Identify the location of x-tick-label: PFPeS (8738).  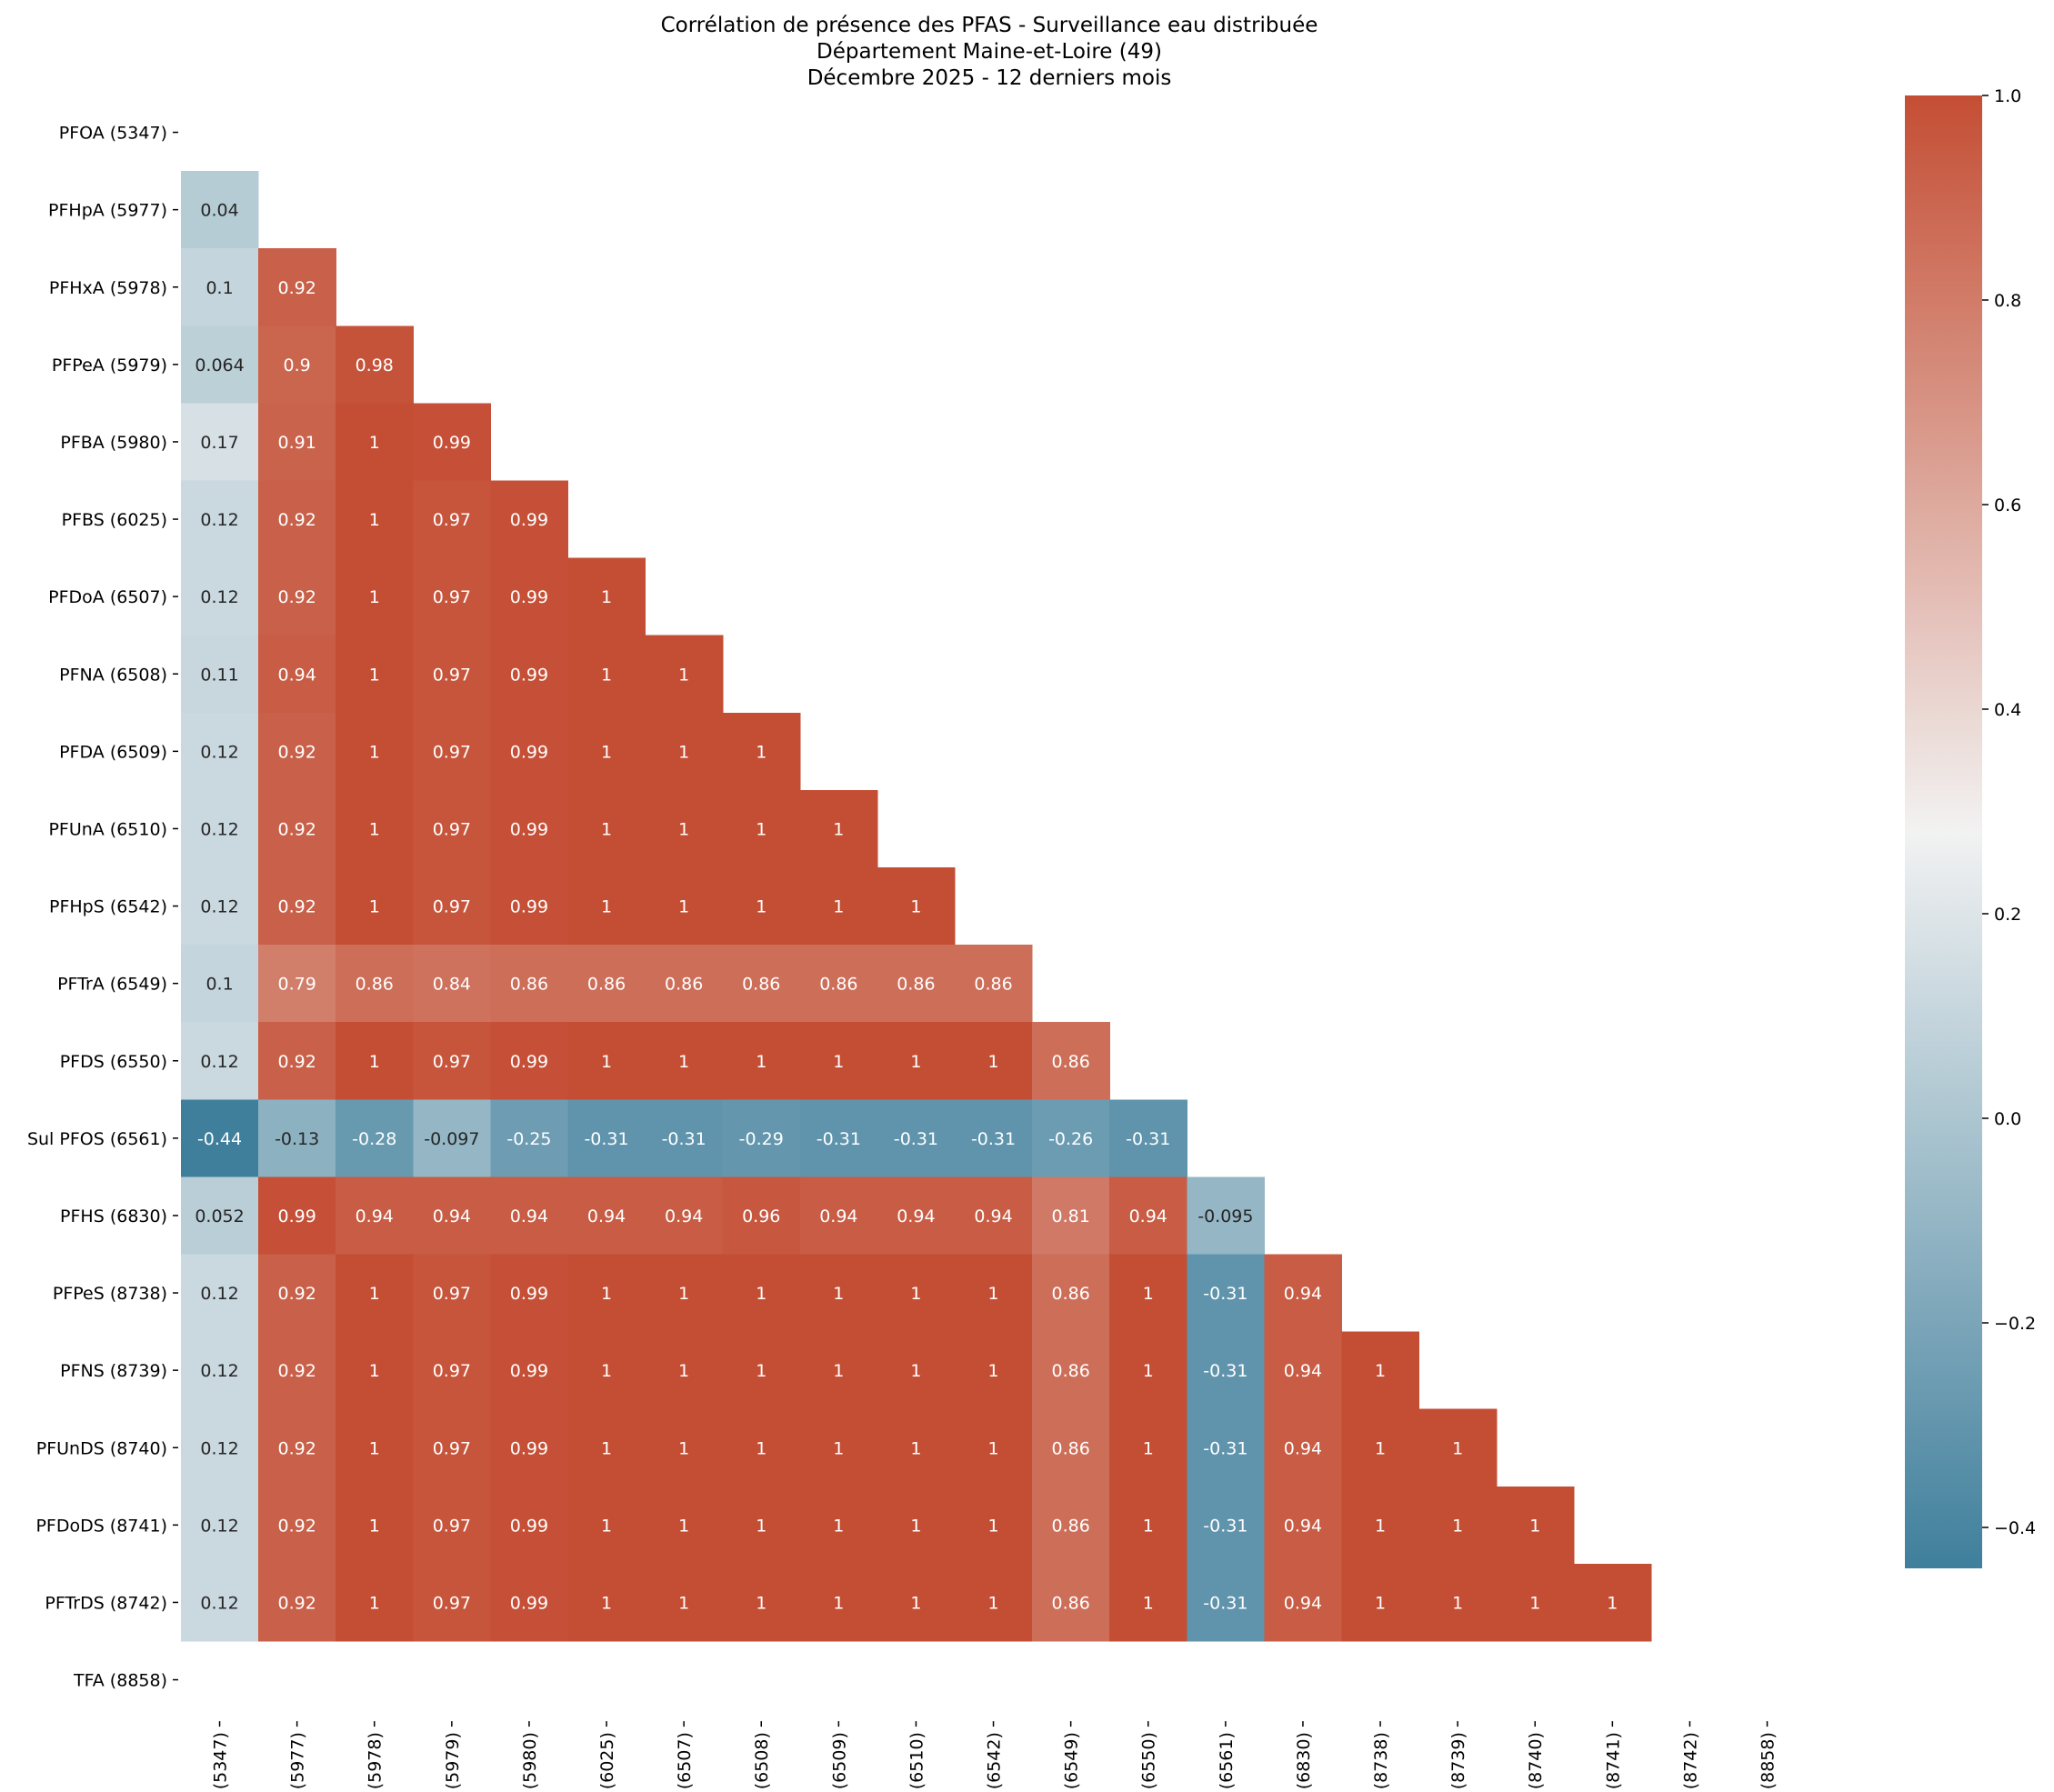
(1381, 1760).